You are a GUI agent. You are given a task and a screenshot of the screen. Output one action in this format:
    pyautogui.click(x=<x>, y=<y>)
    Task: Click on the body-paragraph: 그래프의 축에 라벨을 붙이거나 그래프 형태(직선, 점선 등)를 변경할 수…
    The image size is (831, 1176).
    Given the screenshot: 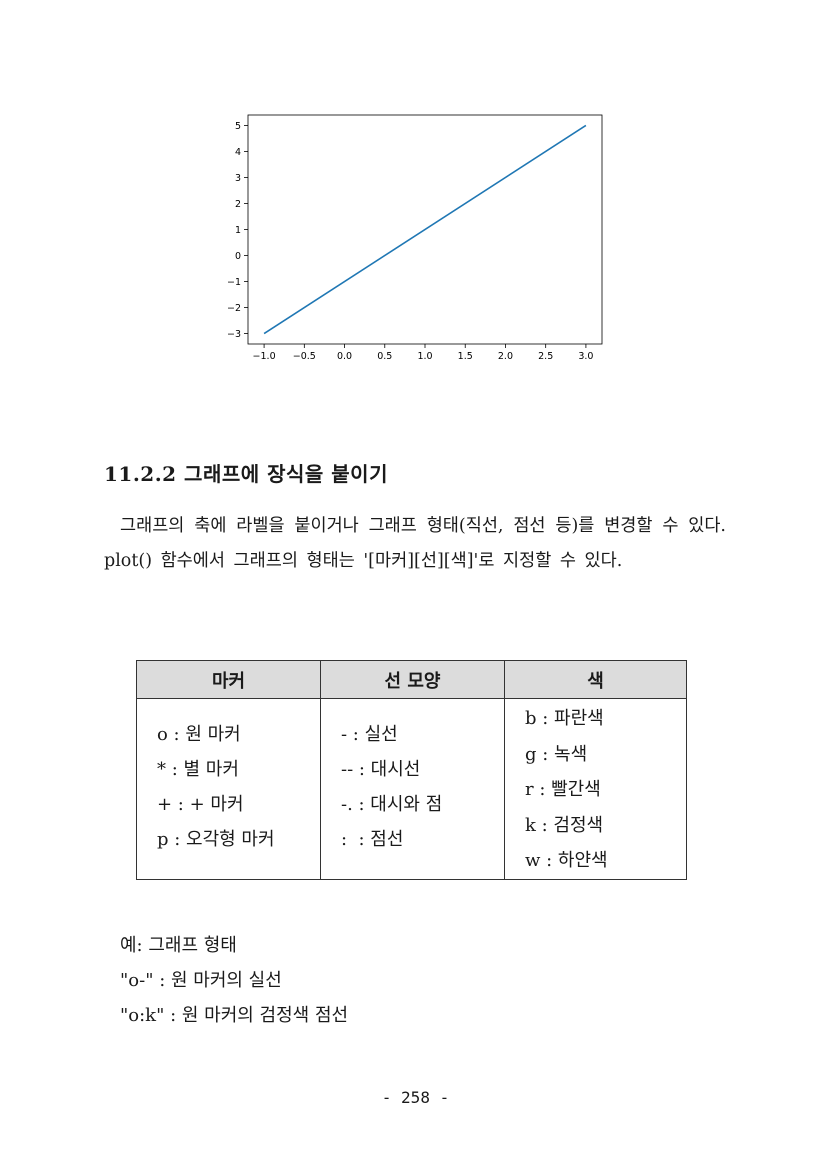 What is the action you would take?
    pyautogui.click(x=415, y=543)
    